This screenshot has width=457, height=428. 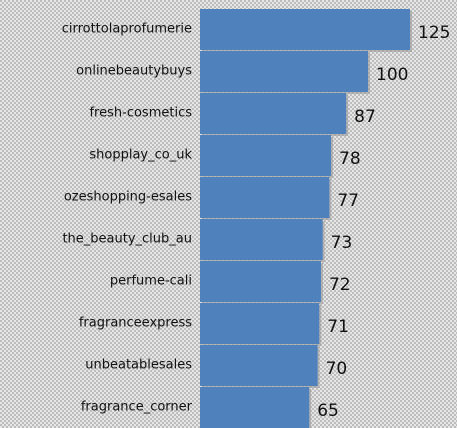 What do you see at coordinates (137, 407) in the screenshot?
I see `category-label: fragrance_corner` at bounding box center [137, 407].